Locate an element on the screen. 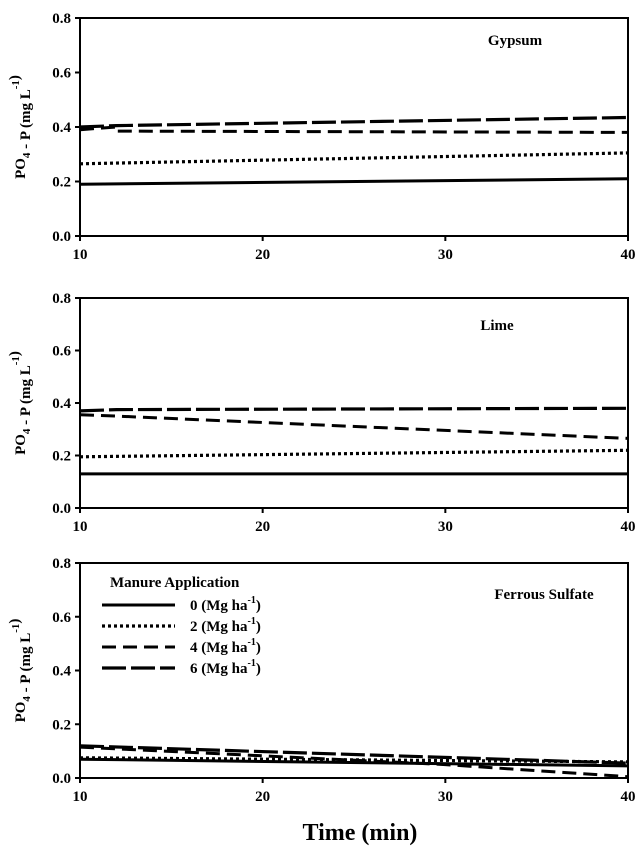 The width and height of the screenshot is (642, 854). legend-label: 4 (Mg ha-1) is located at coordinates (225, 646).